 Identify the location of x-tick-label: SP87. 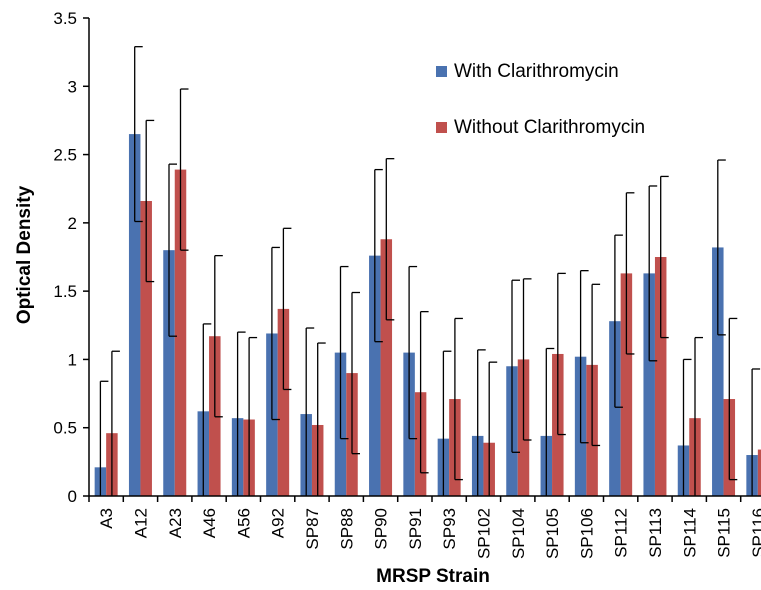
(312, 529).